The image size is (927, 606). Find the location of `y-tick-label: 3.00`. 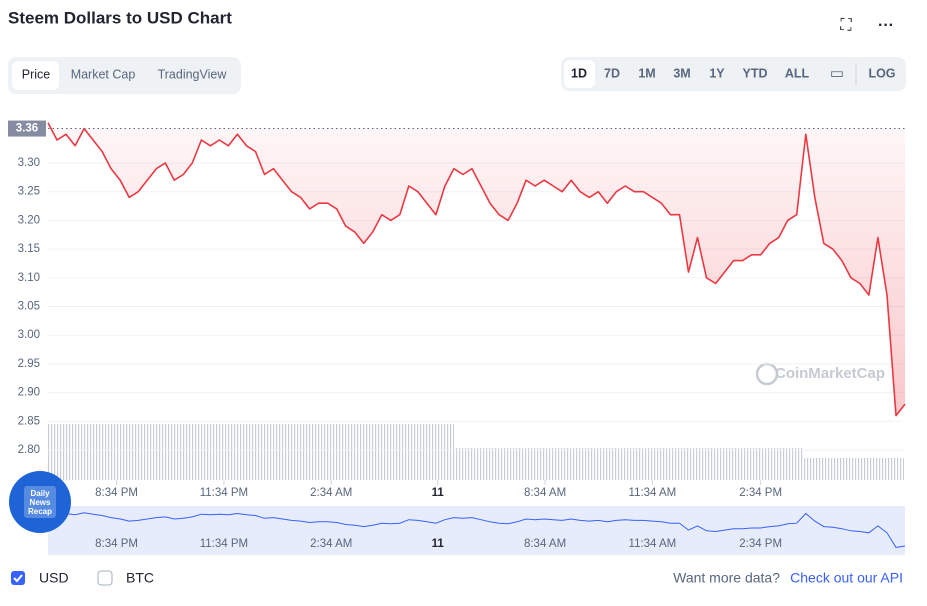

y-tick-label: 3.00 is located at coordinates (29, 335).